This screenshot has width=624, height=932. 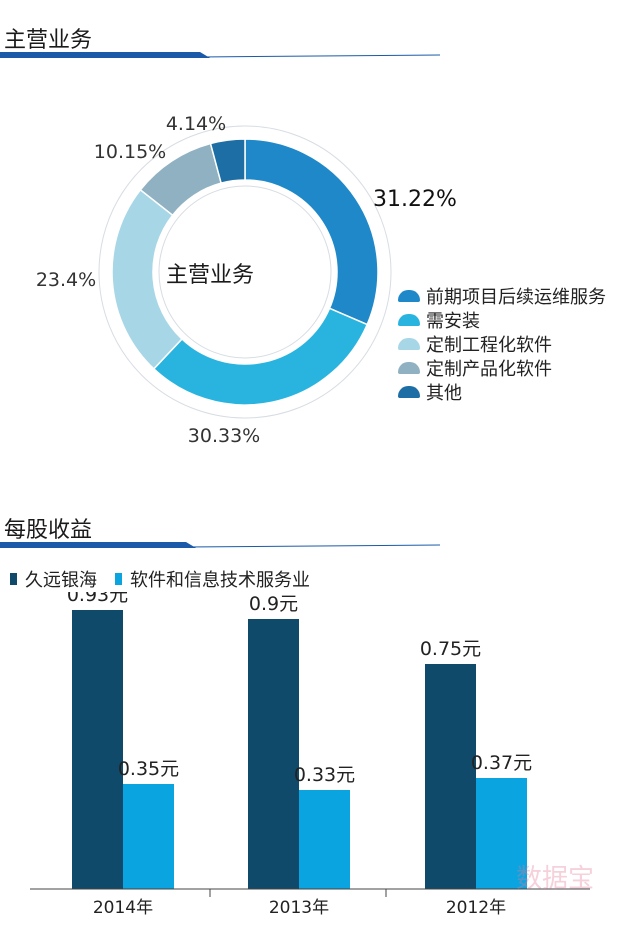 I want to click on eps-title: 每股收益, so click(x=48, y=530).